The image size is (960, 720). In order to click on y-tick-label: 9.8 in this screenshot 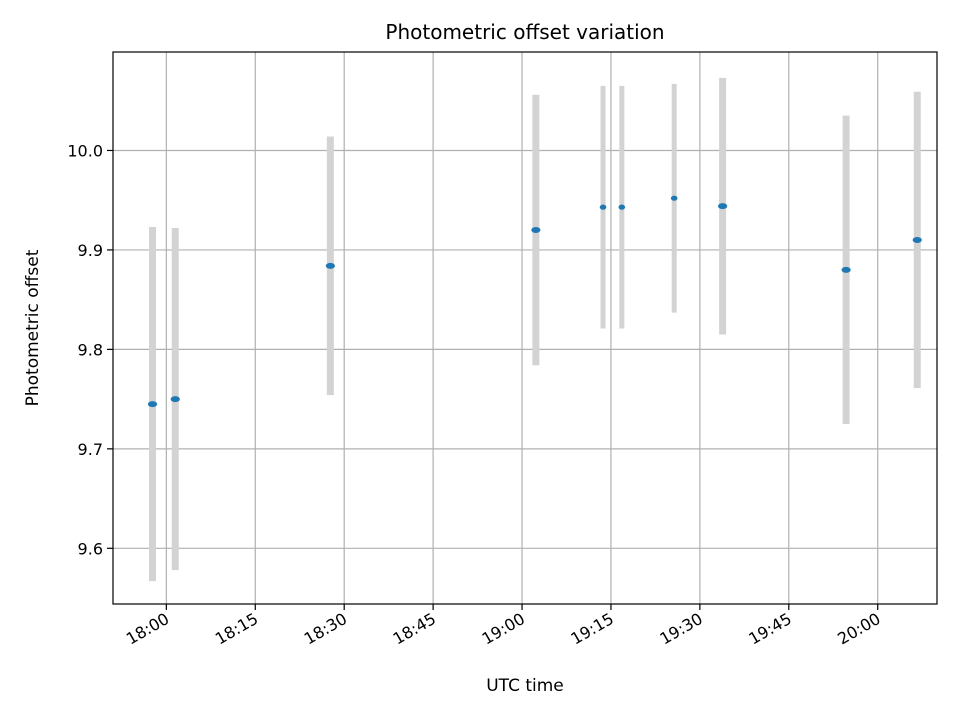, I will do `click(90, 349)`.